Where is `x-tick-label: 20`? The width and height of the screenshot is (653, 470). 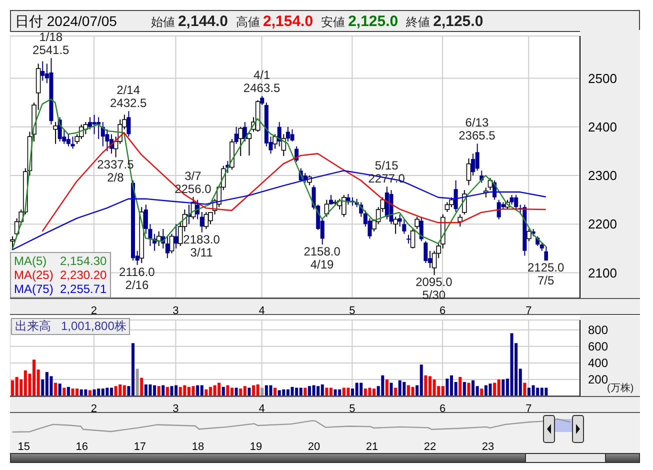 x-tick-label: 20 is located at coordinates (314, 446).